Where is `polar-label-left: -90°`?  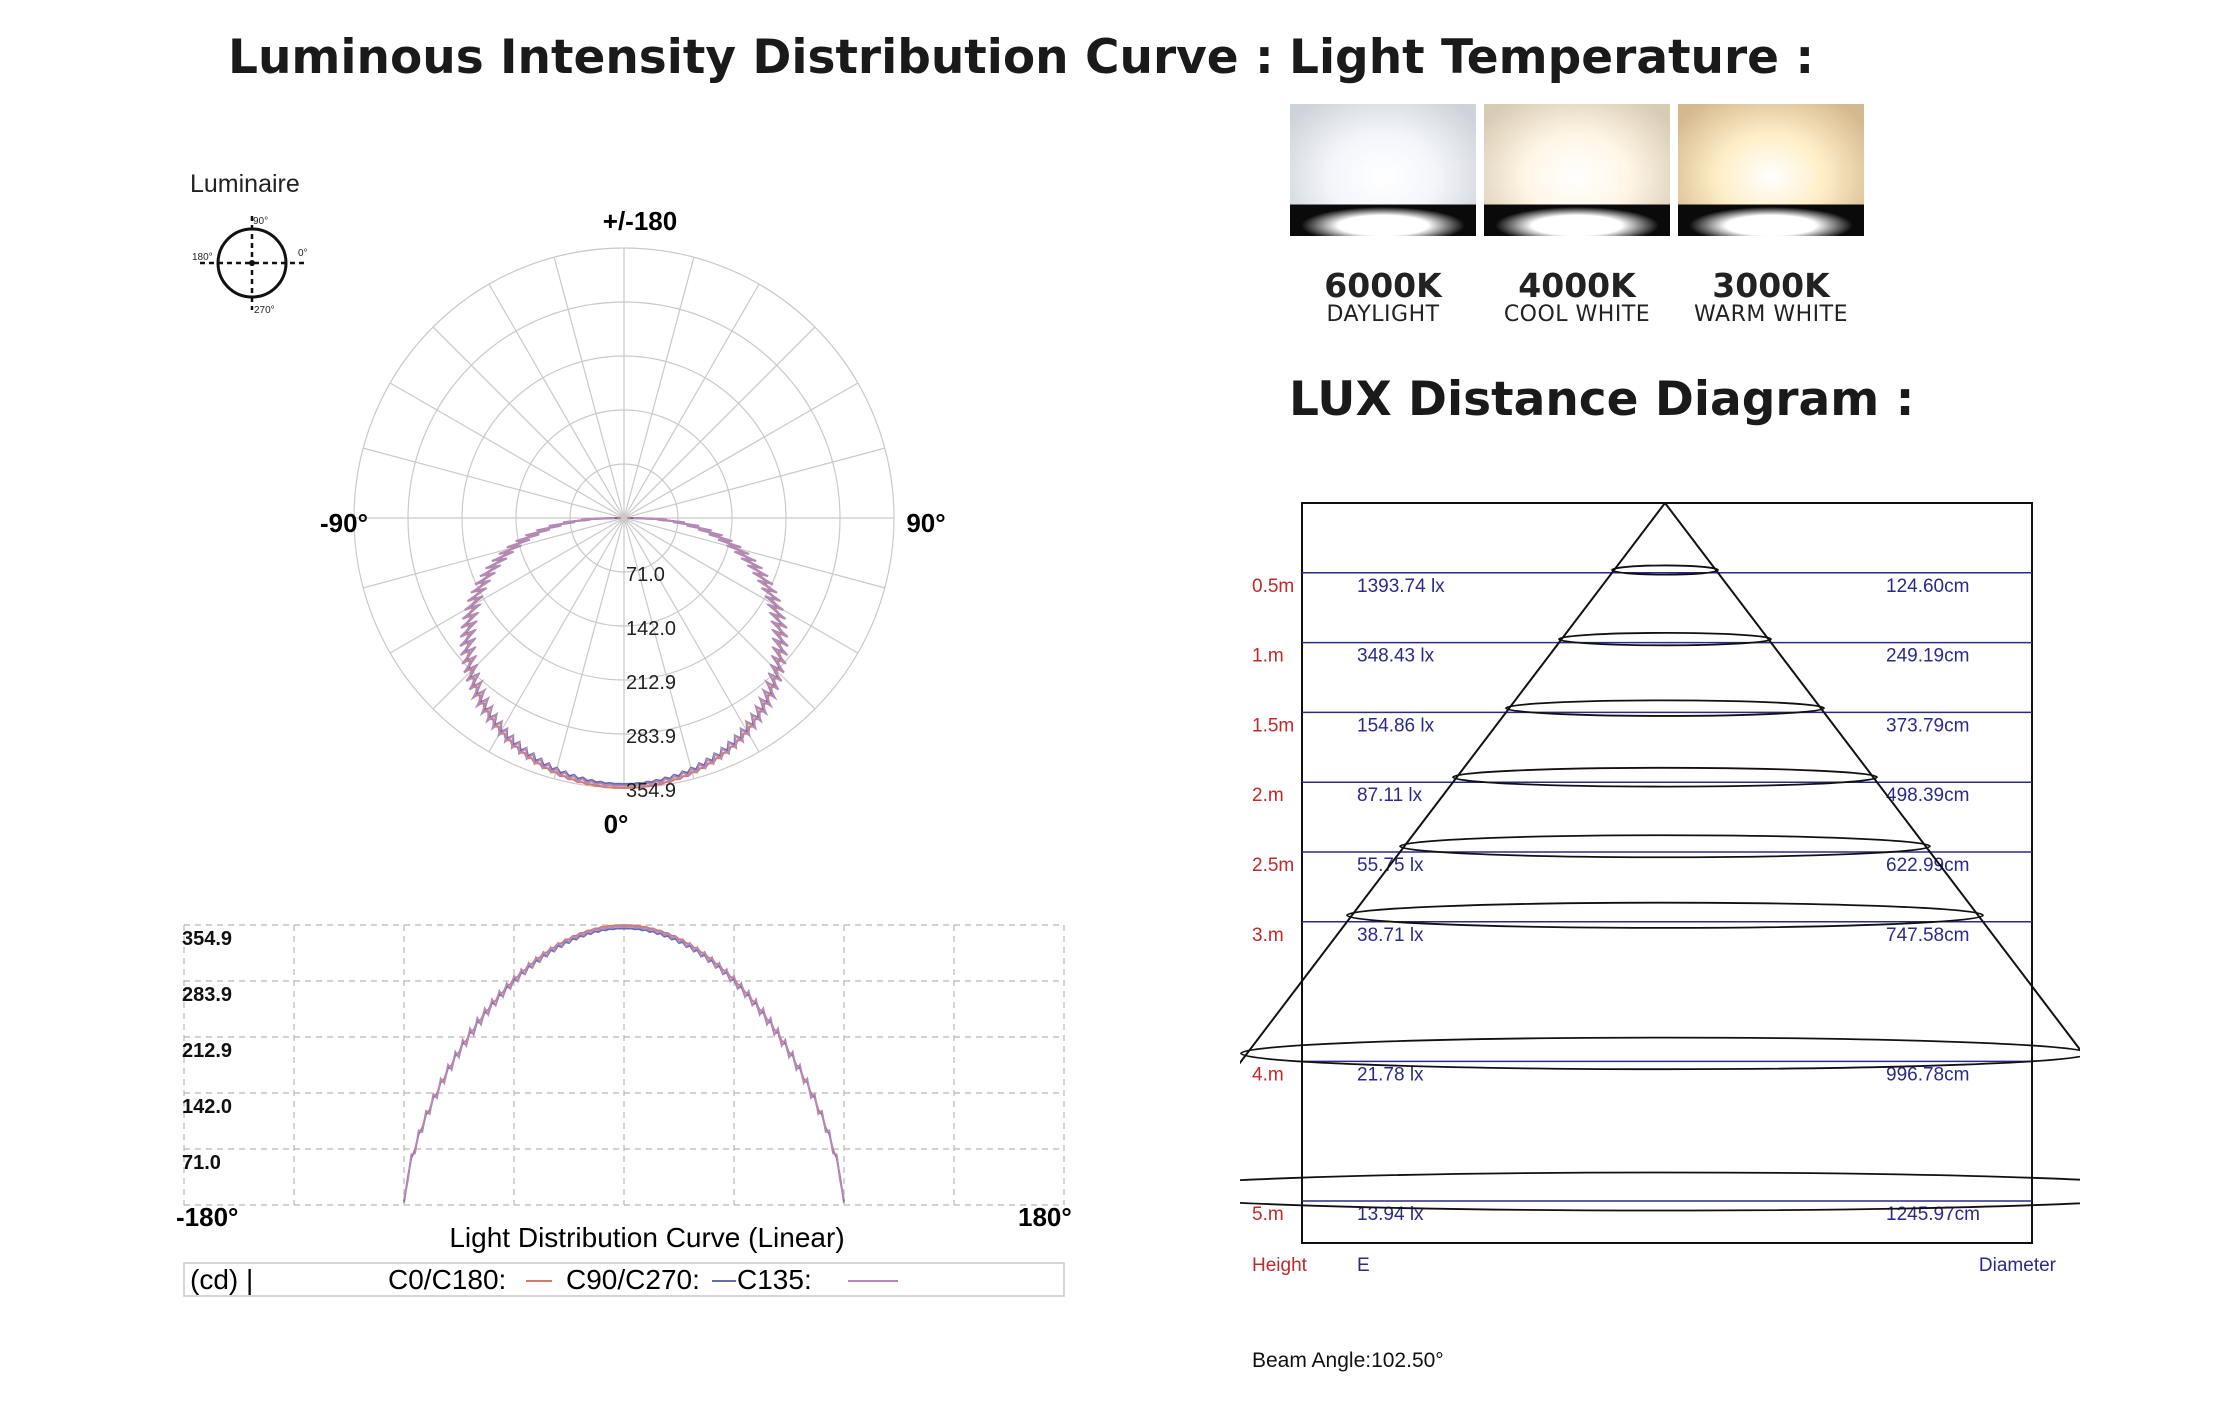 polar-label-left: -90° is located at coordinates (344, 523).